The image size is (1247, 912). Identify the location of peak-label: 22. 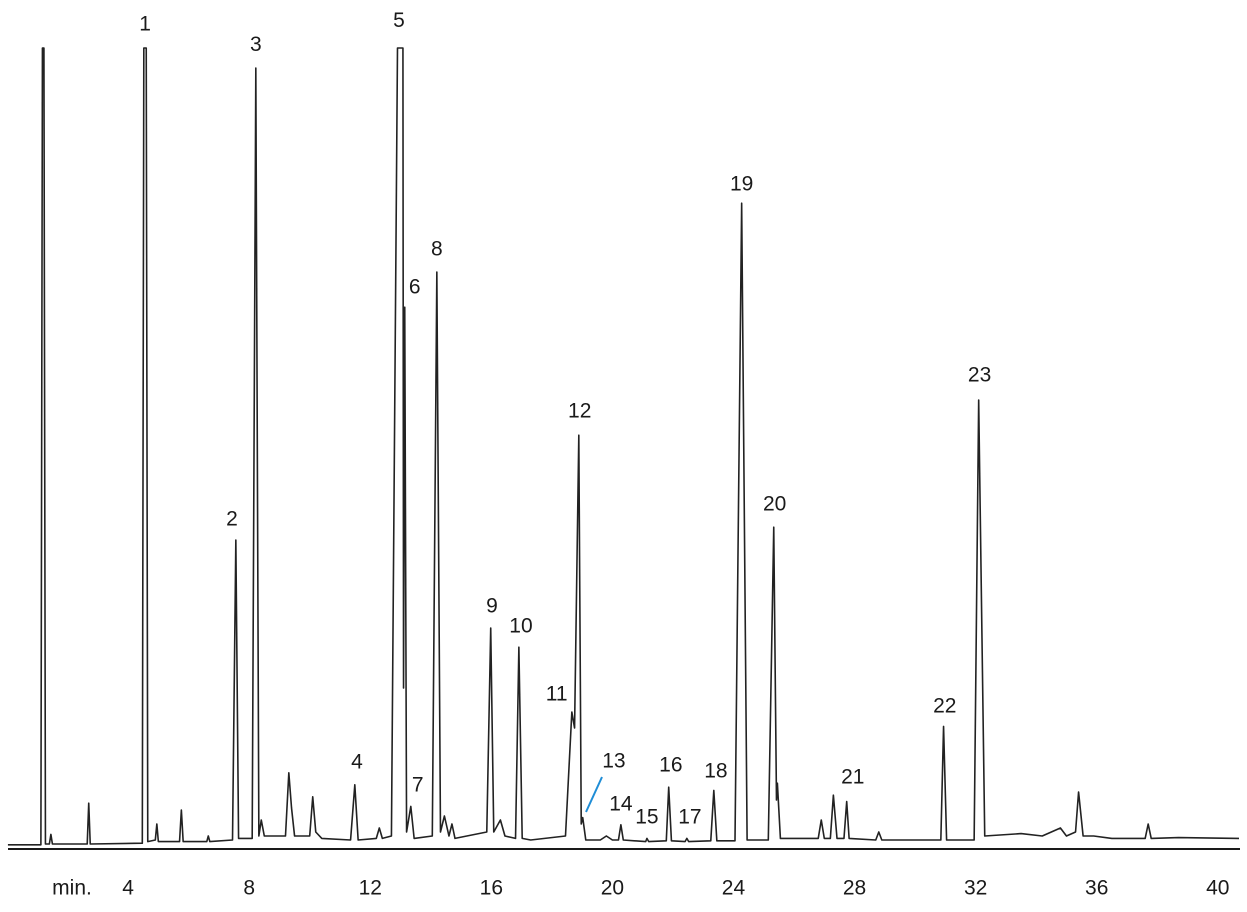
(944, 706).